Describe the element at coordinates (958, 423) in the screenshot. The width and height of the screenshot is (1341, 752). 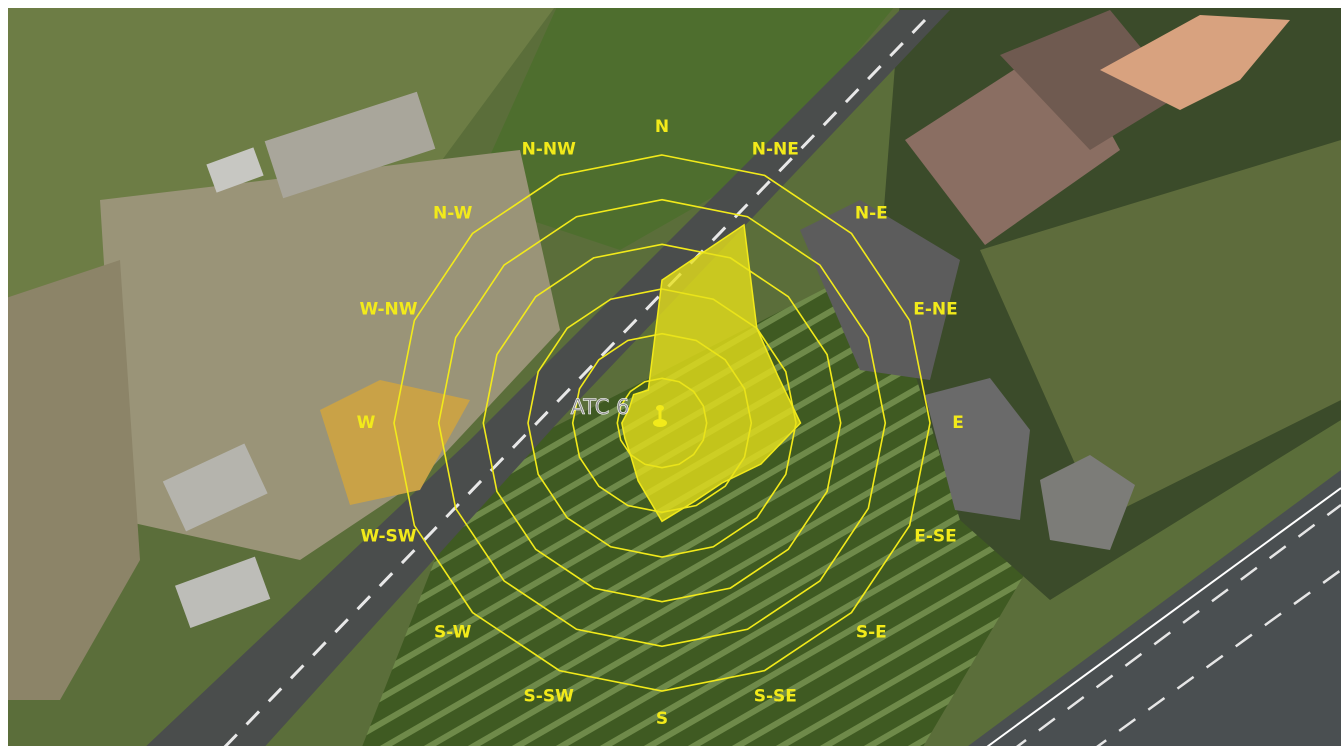
I see `direction-label: E` at that location.